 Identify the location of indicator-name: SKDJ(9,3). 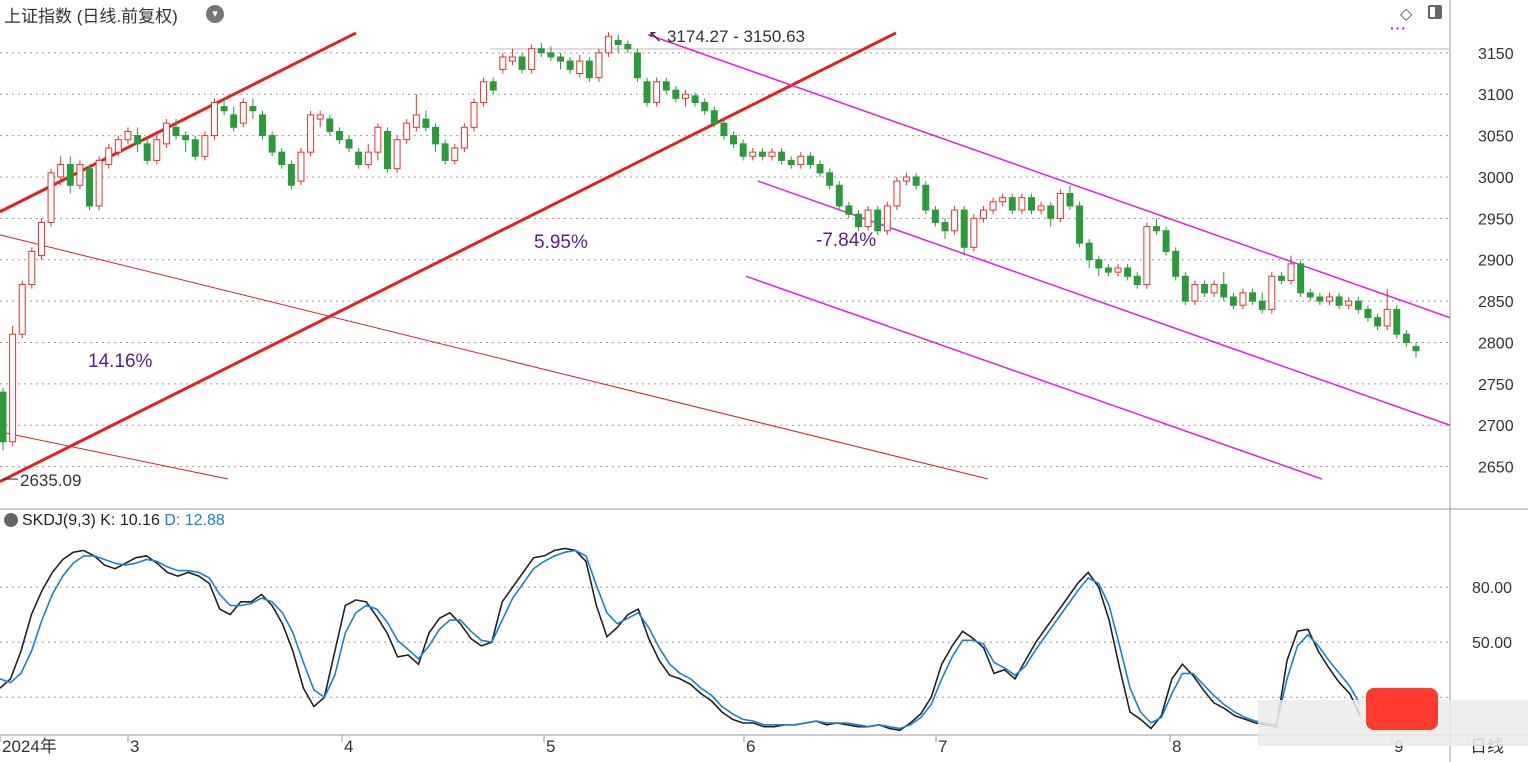
(59, 520).